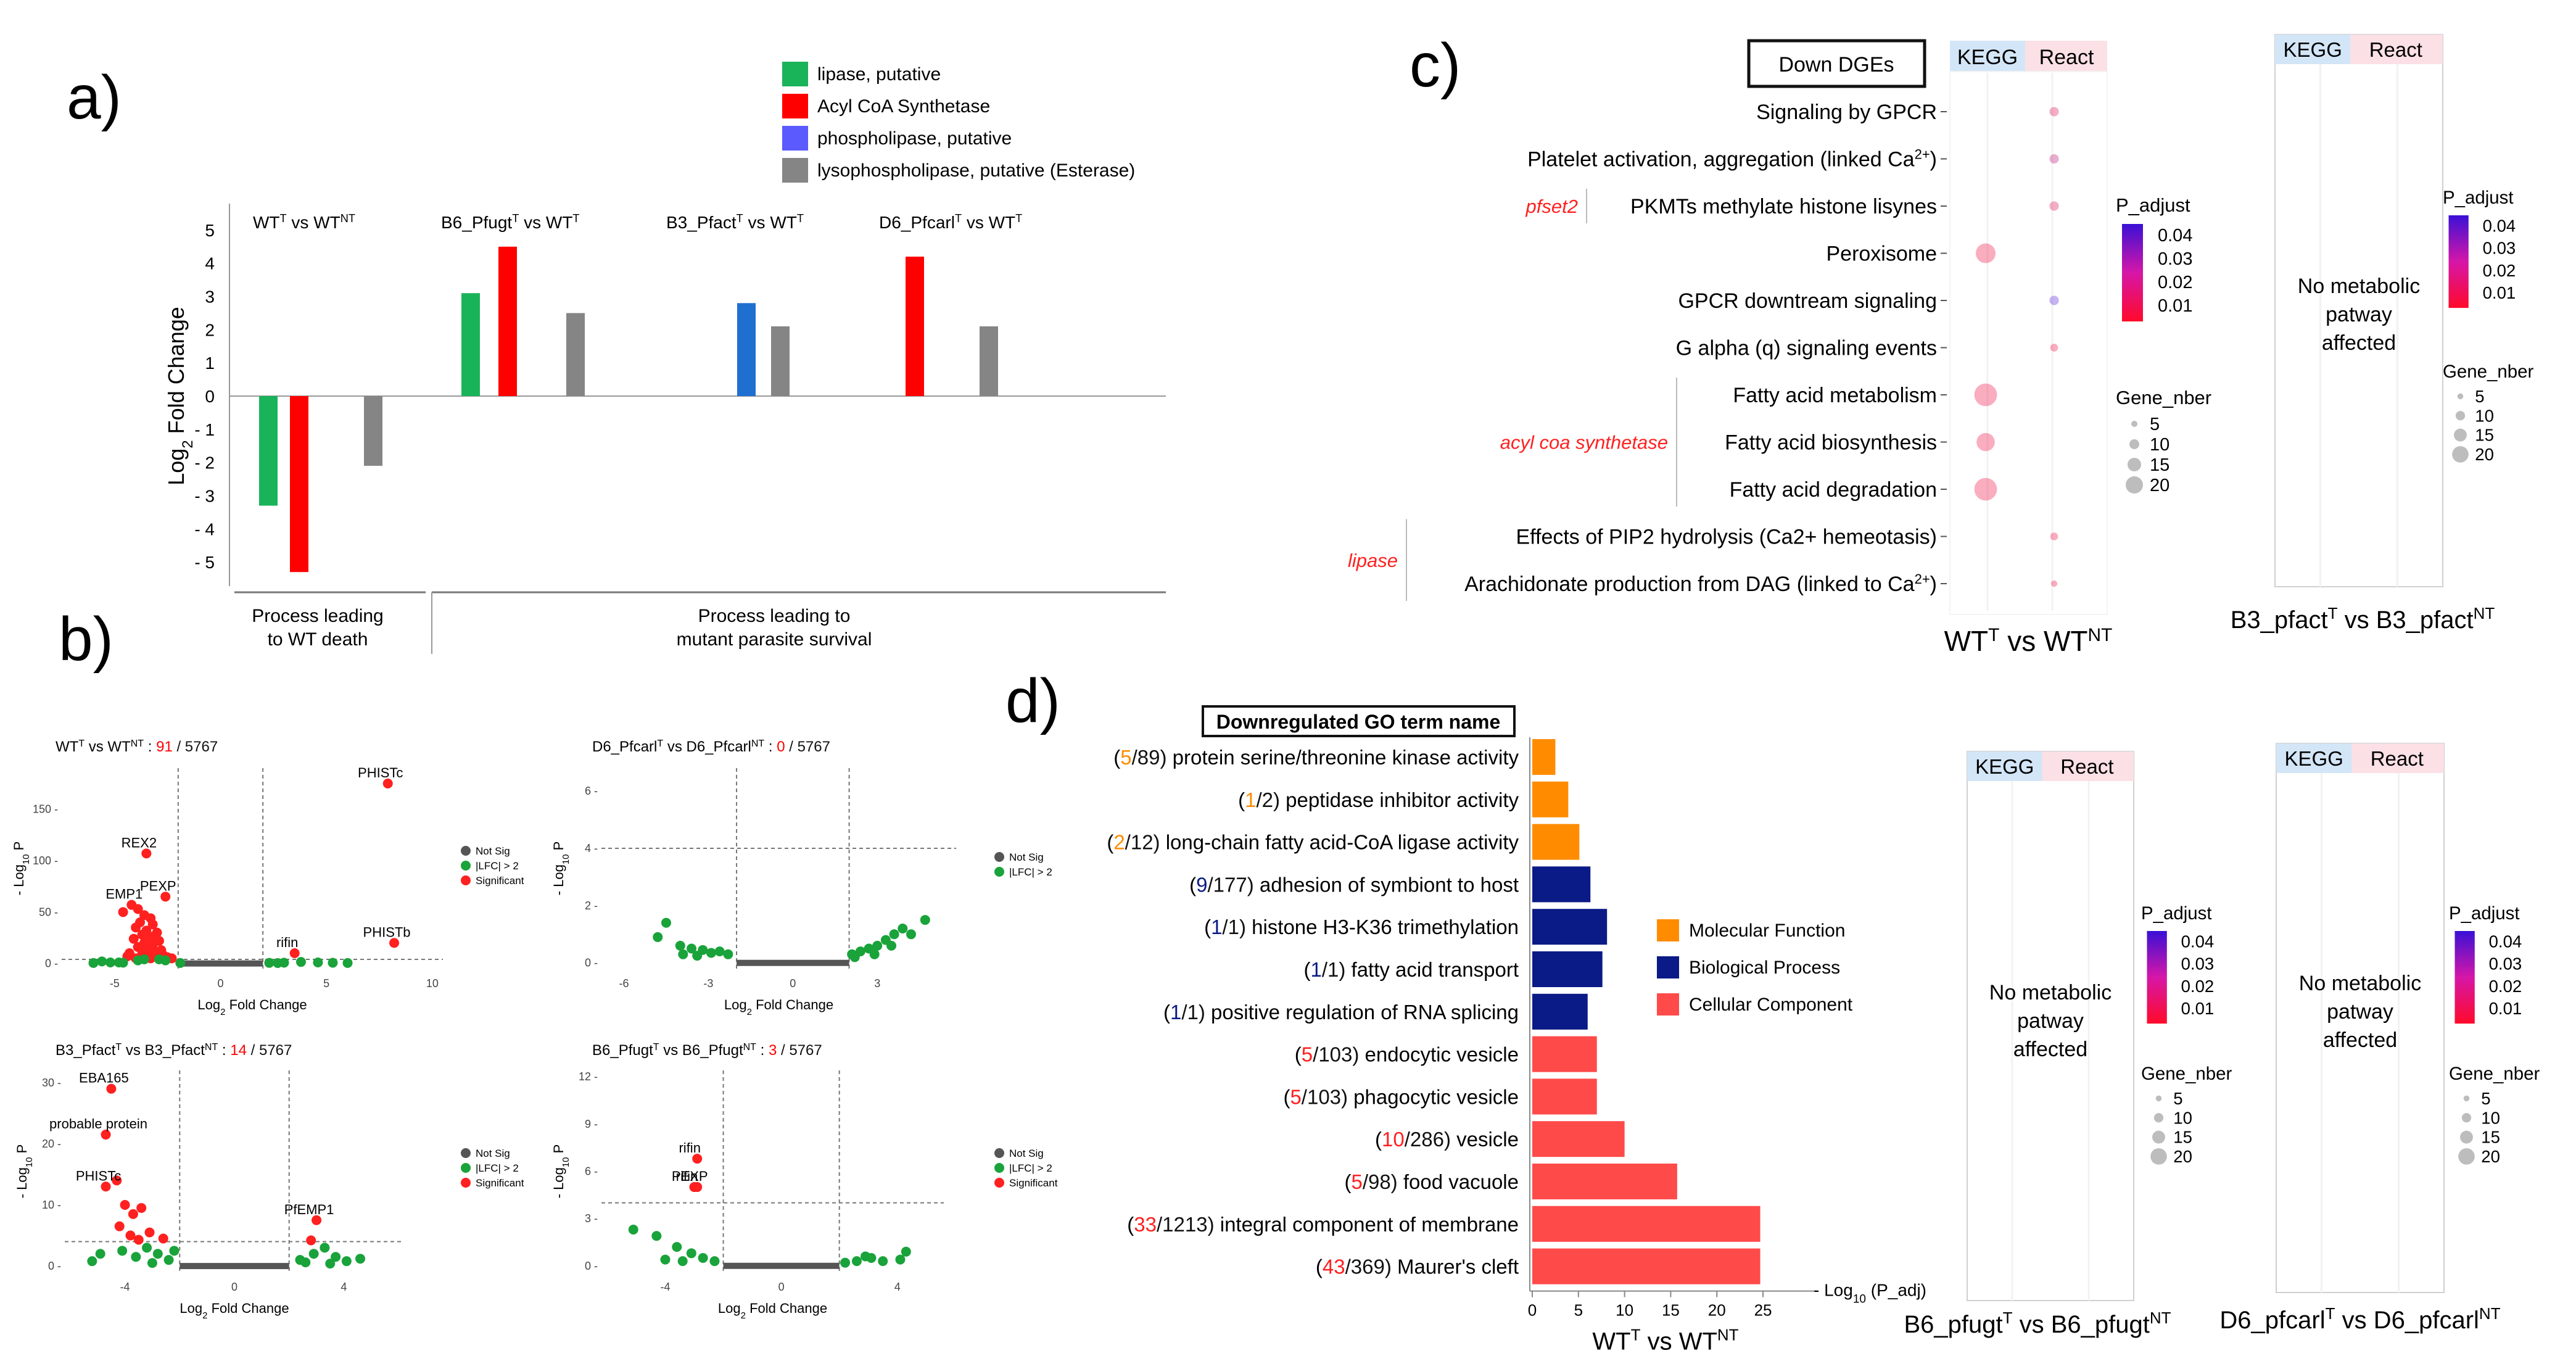 The height and width of the screenshot is (1361, 2576). Describe the element at coordinates (2050, 993) in the screenshot. I see `empty-message: No metabolic` at that location.